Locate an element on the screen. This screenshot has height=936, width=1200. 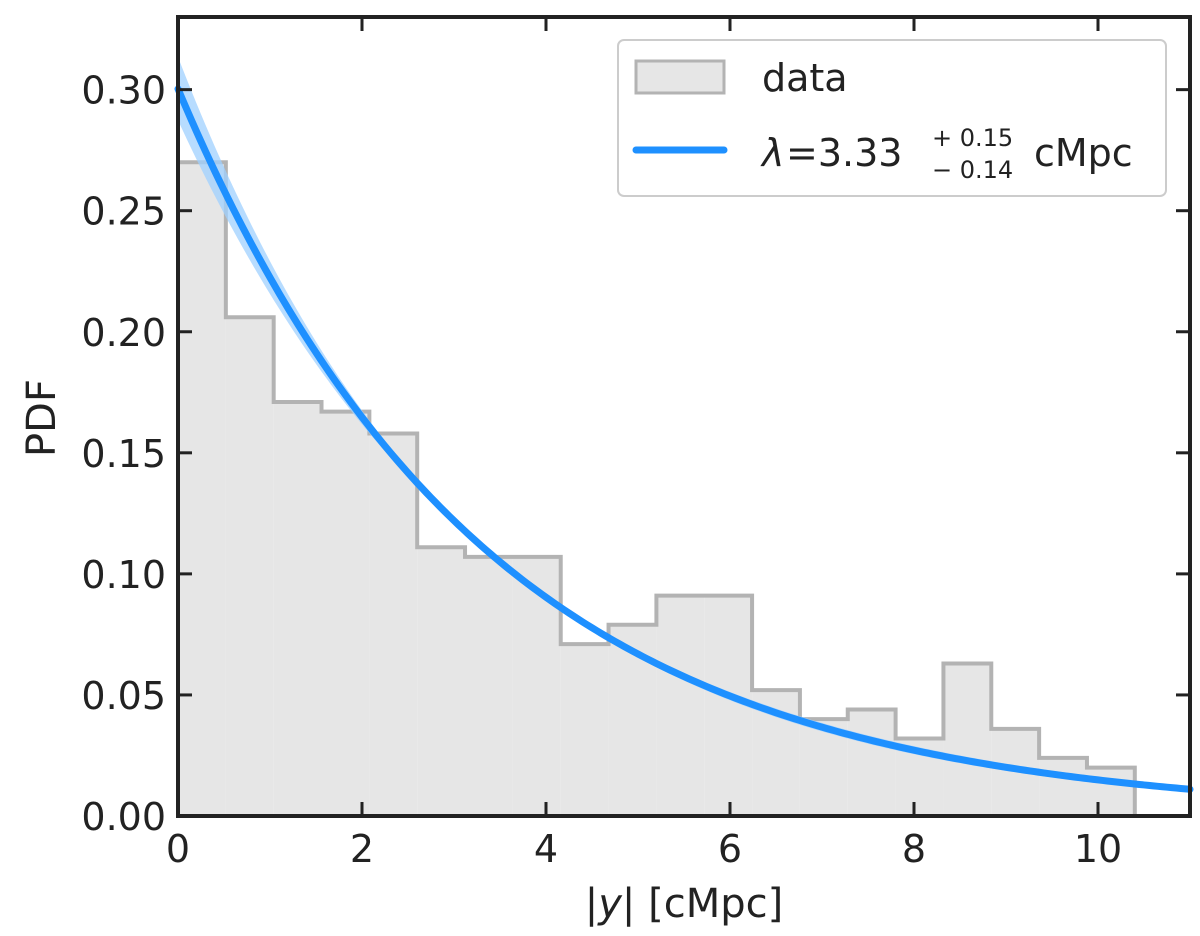
legend-fit-value: =3.33 is located at coordinates (844, 153).